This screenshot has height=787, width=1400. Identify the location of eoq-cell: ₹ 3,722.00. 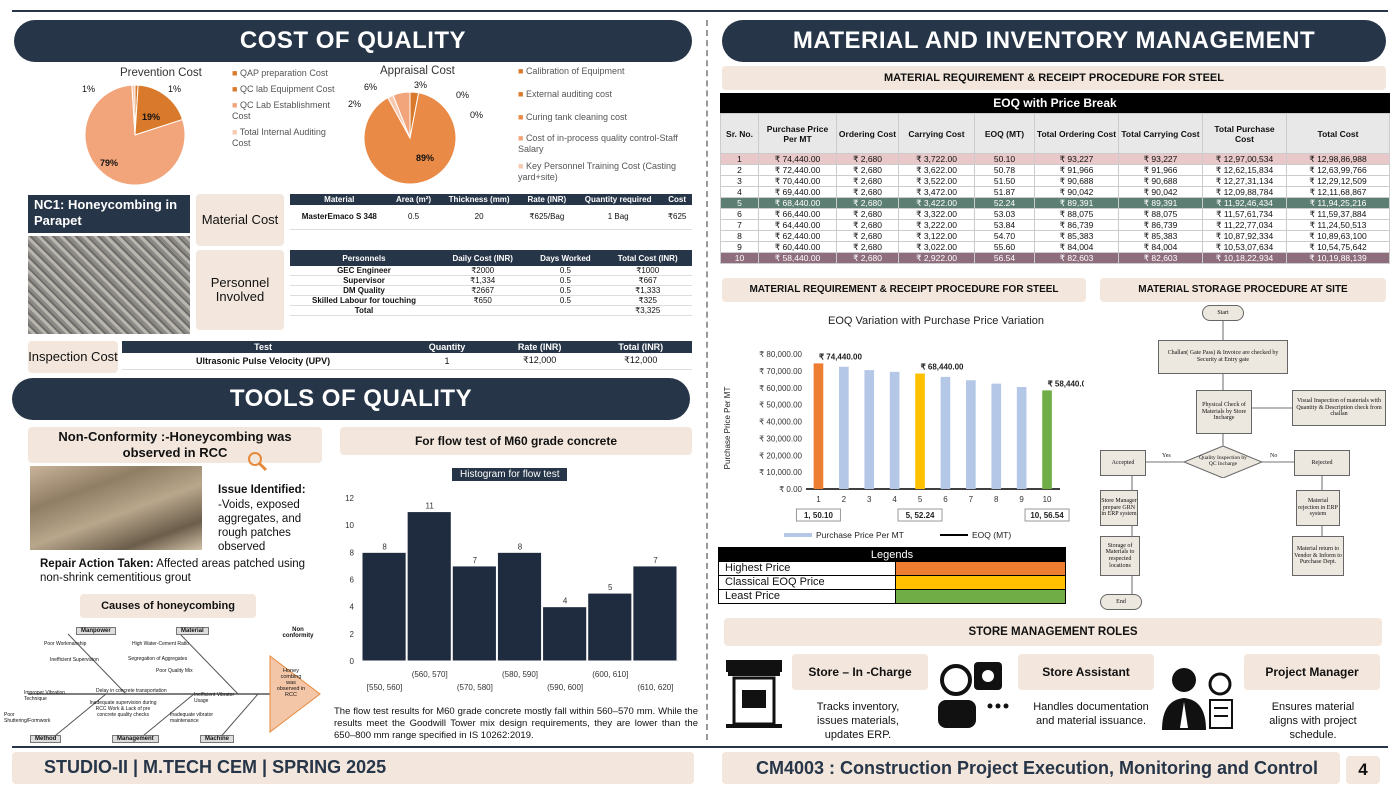
(936, 159).